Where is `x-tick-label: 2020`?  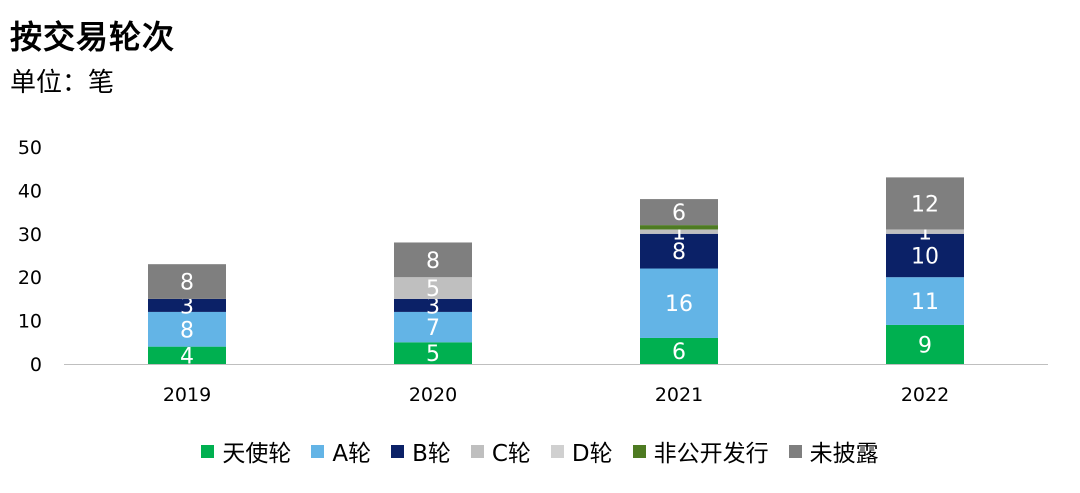 x-tick-label: 2020 is located at coordinates (433, 395).